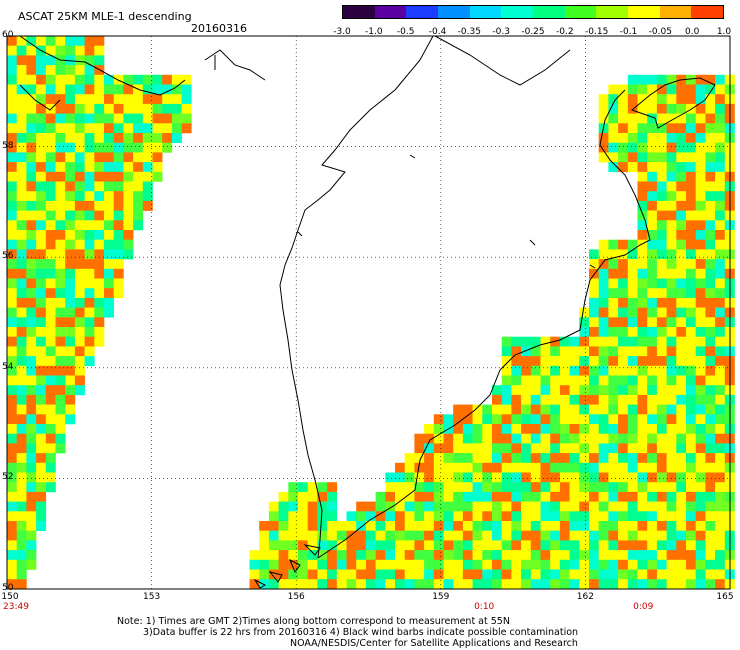 This screenshot has width=740, height=650. Describe the element at coordinates (565, 32) in the screenshot. I see `colorbar-label: -0.2` at that location.